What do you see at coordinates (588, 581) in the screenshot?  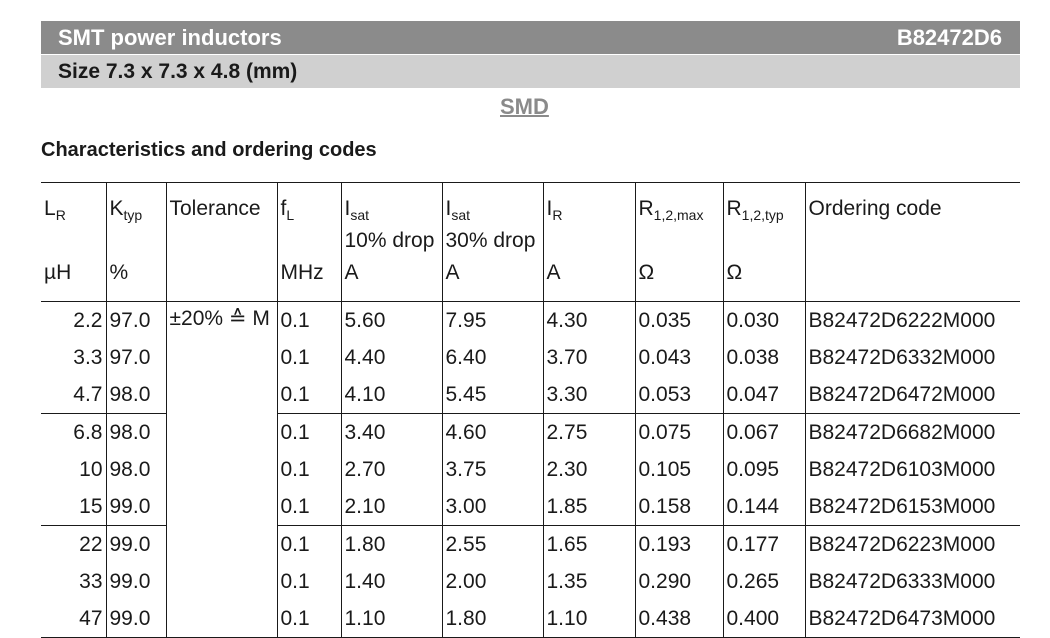 I see `cell-irated: 1.35` at bounding box center [588, 581].